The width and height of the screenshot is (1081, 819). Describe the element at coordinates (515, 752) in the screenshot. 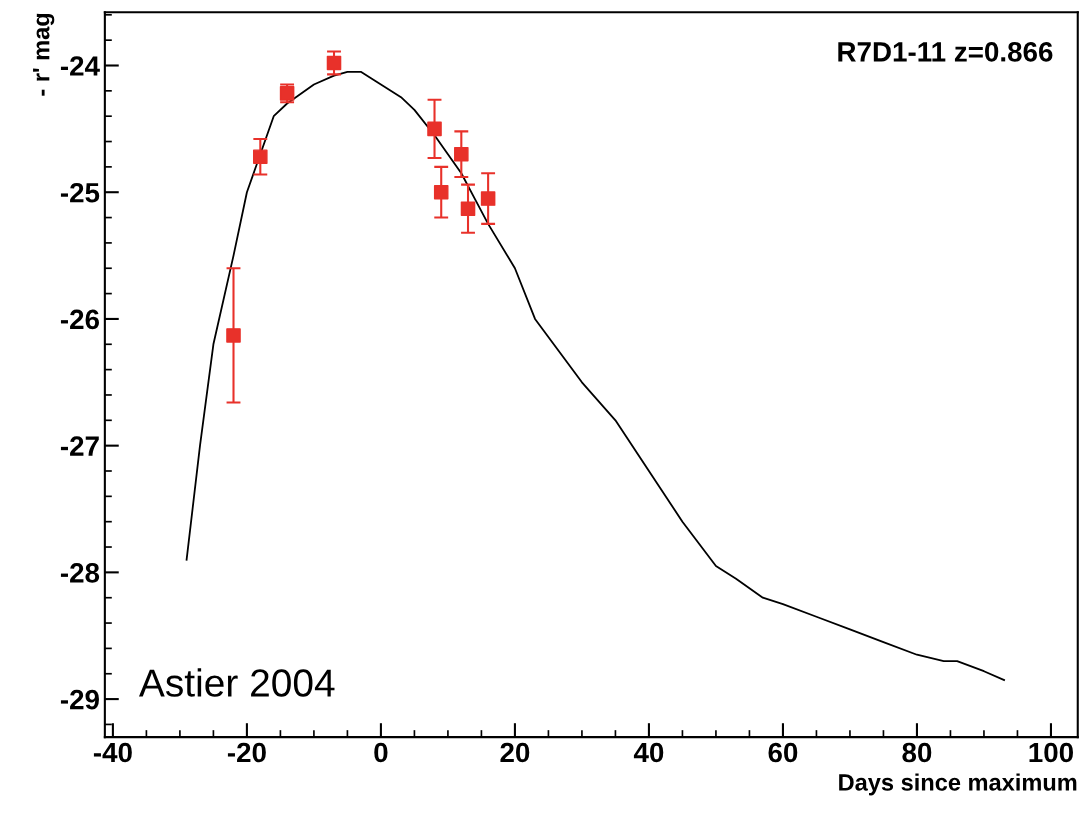

I see `x-tick-label: 20` at that location.